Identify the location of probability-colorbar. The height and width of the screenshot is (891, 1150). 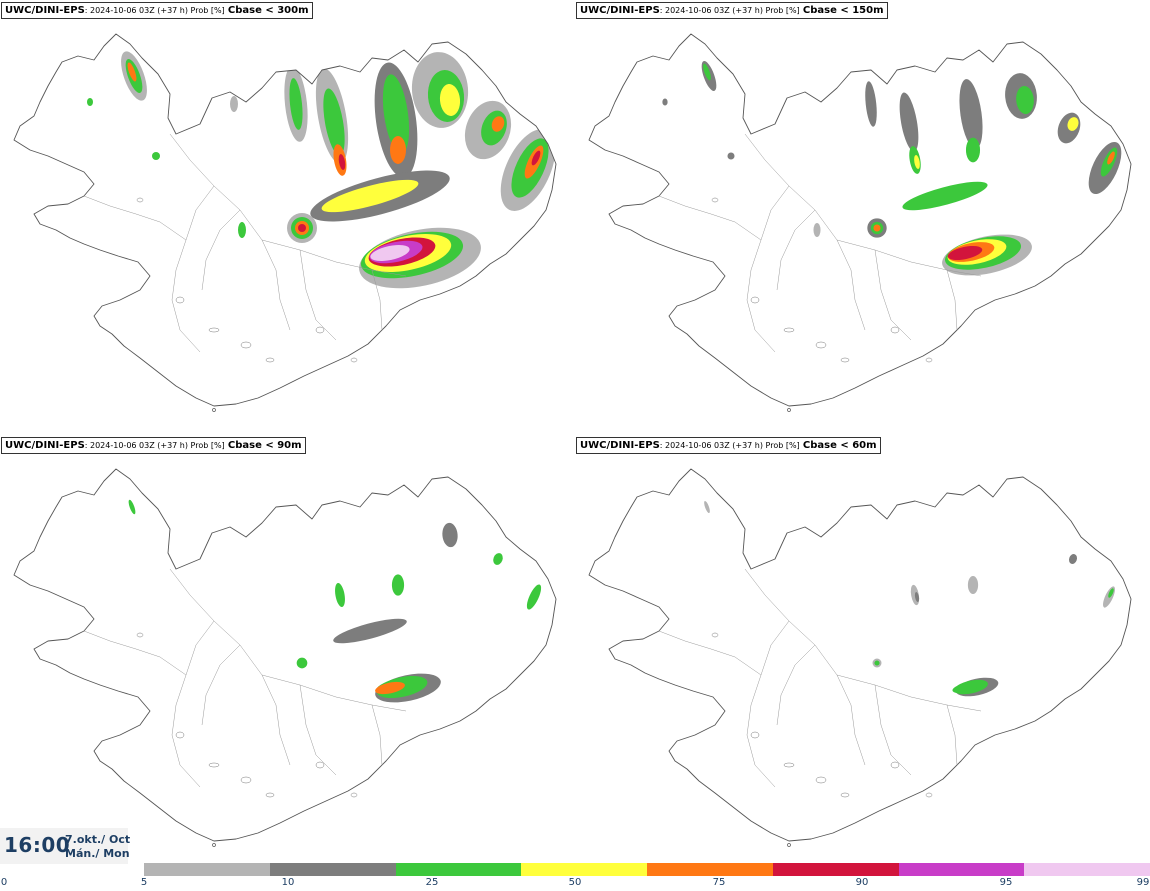
(647, 869).